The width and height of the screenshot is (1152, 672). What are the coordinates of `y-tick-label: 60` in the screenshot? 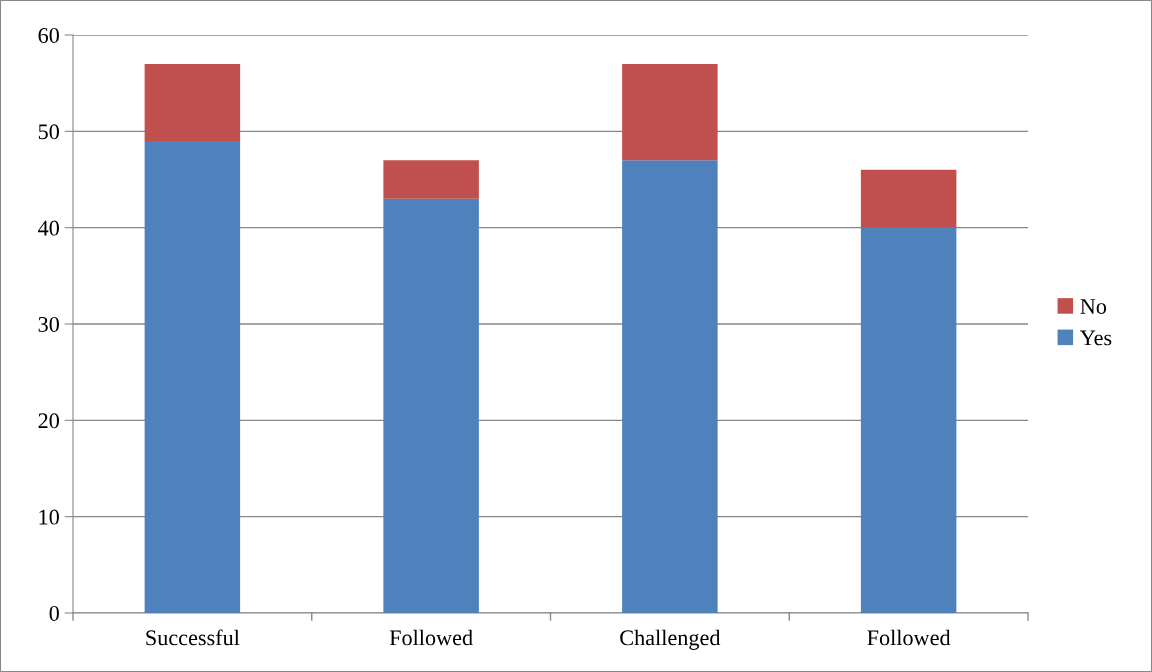 It's located at (48, 35).